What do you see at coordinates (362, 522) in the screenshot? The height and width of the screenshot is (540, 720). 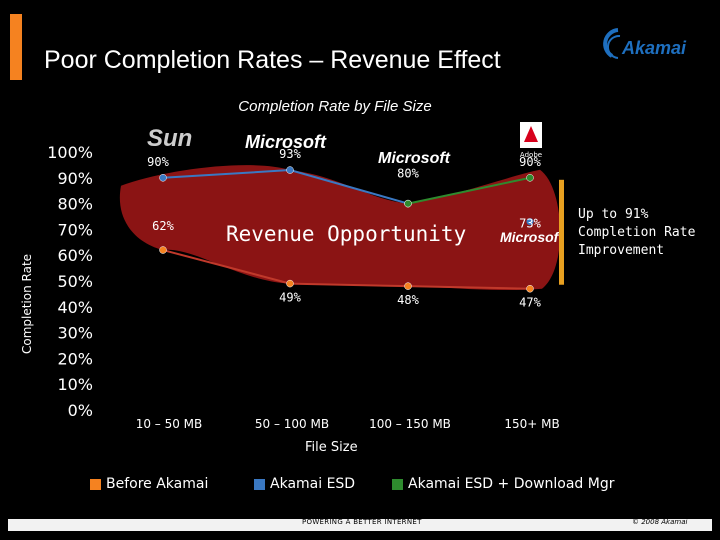 I see `footer-tagline: POWERING A BETTER INTERNET` at bounding box center [362, 522].